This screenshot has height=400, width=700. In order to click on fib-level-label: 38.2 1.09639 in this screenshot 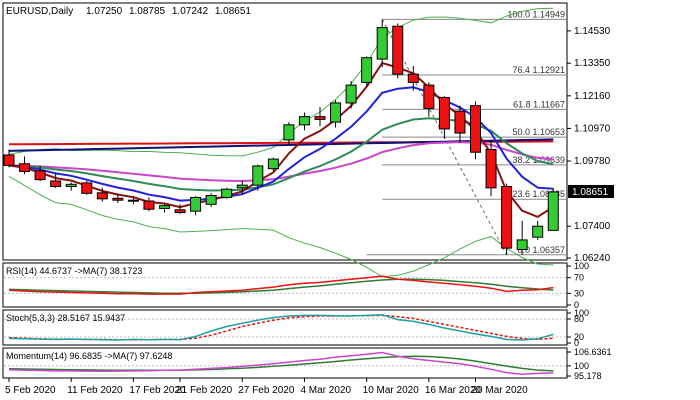, I will do `click(538, 160)`.